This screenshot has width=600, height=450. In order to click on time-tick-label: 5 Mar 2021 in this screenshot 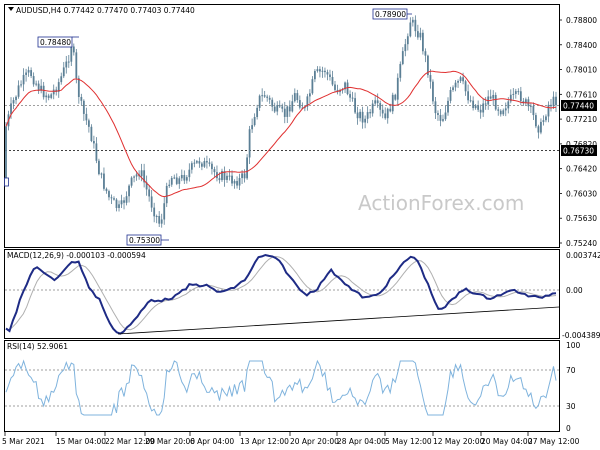, I will do `click(23, 441)`.